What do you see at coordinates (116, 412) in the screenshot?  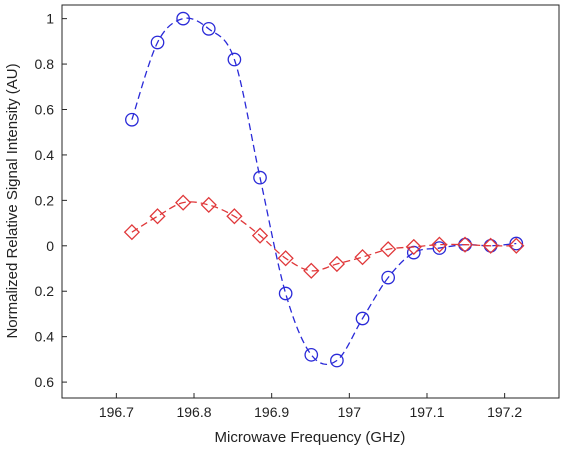 I see `x-tick-label-0: 196.7` at bounding box center [116, 412].